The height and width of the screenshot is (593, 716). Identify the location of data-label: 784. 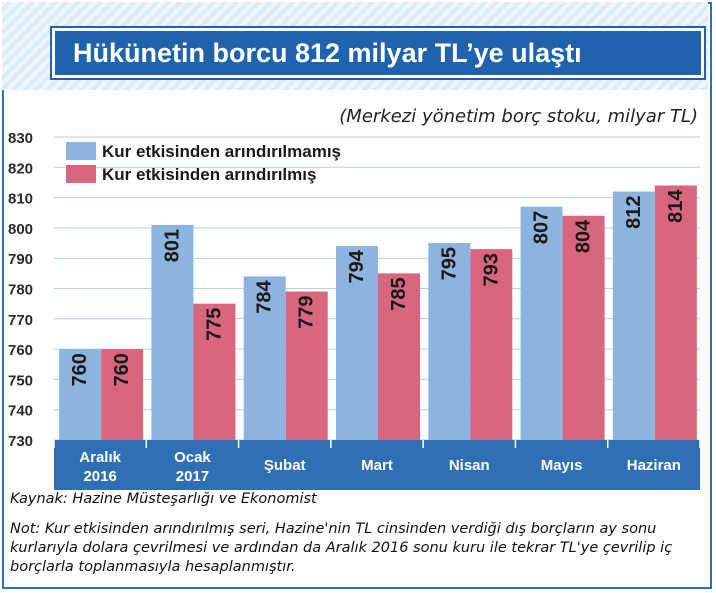
(265, 297).